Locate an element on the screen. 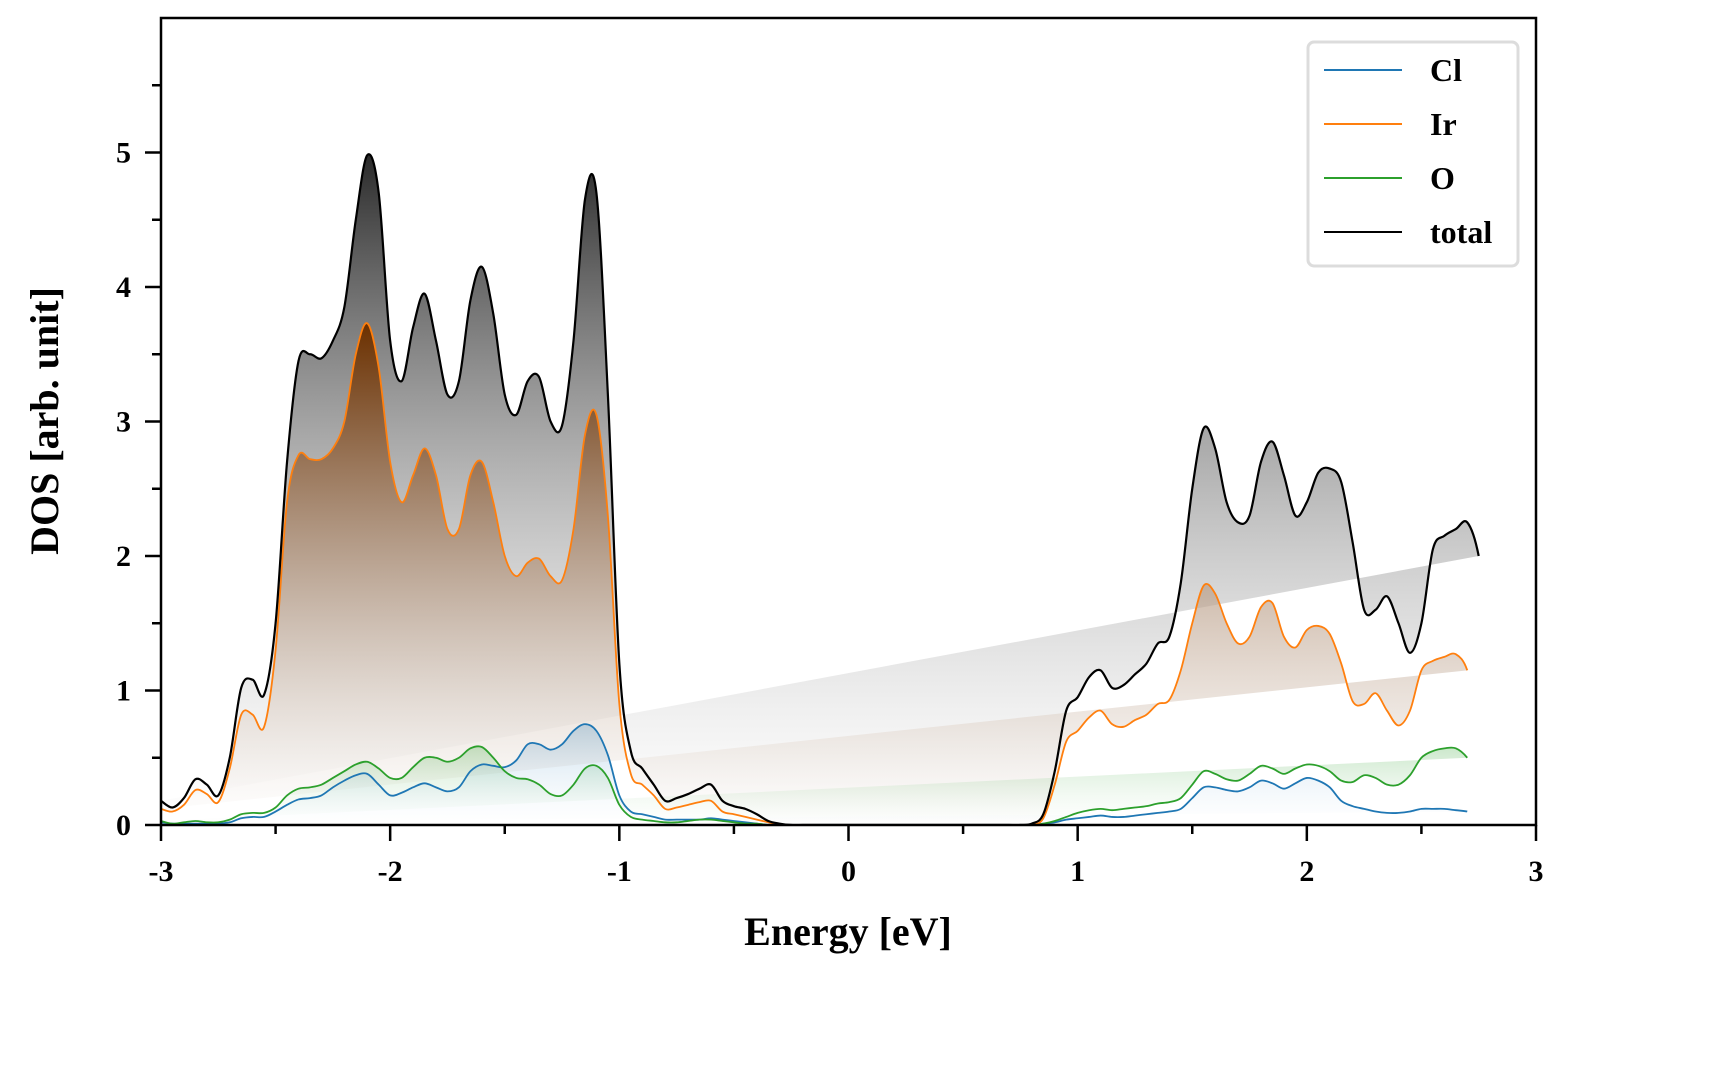  x-axis: -3 -2 -1 0 1 2 3 is located at coordinates (846, 856).